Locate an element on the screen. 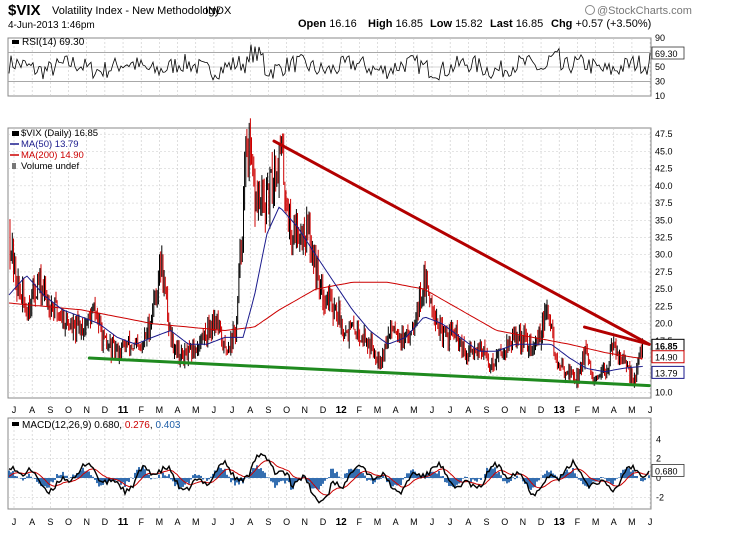 The height and width of the screenshot is (535, 729). macd-month-label: D is located at coordinates (541, 522).